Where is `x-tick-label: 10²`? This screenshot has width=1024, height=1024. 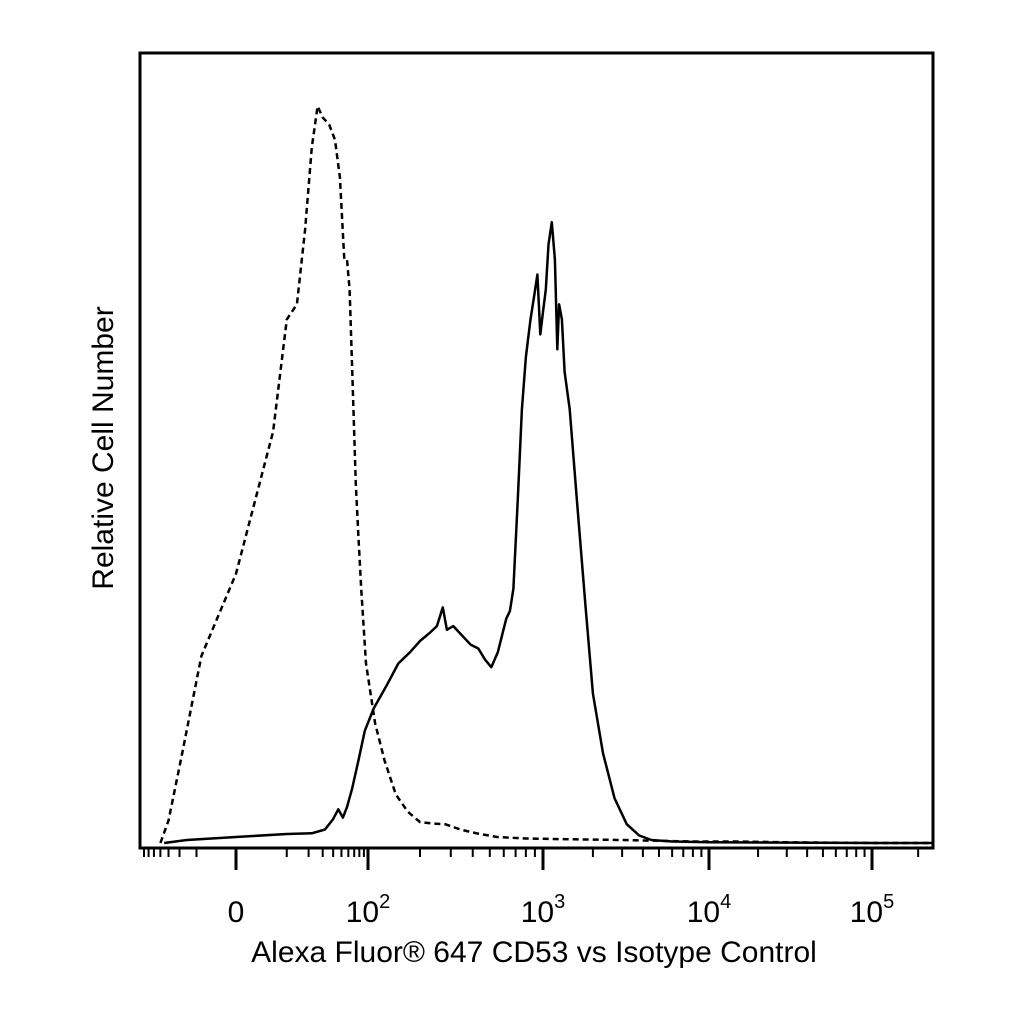
x-tick-label: 10² is located at coordinates (368, 910).